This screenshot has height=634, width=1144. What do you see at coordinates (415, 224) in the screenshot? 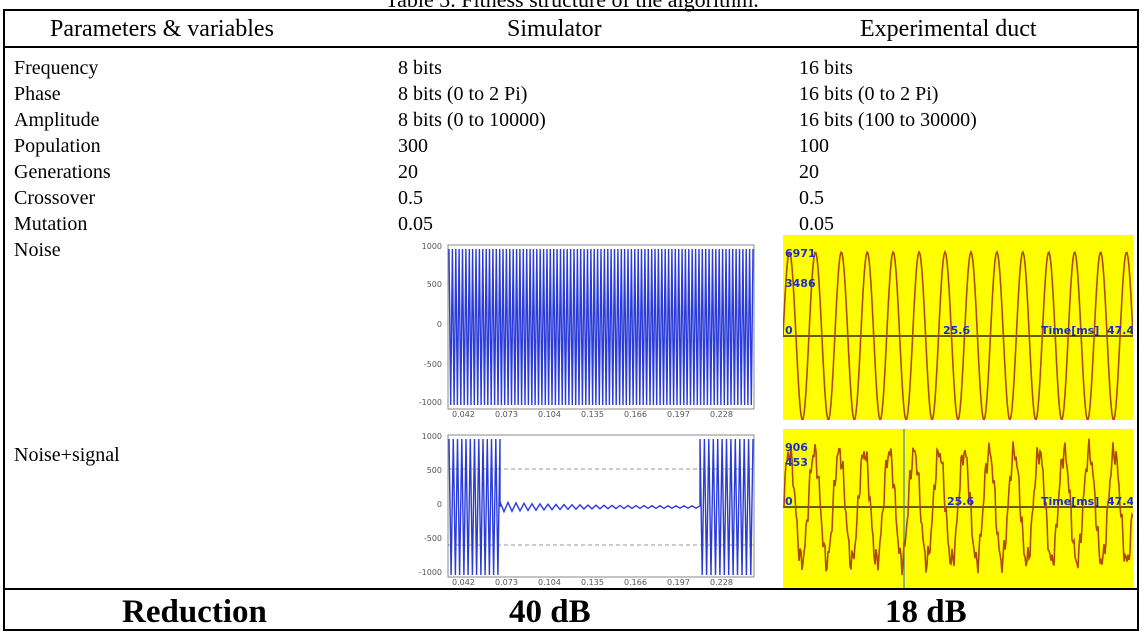
I see `simulator-cell: 0.05` at bounding box center [415, 224].